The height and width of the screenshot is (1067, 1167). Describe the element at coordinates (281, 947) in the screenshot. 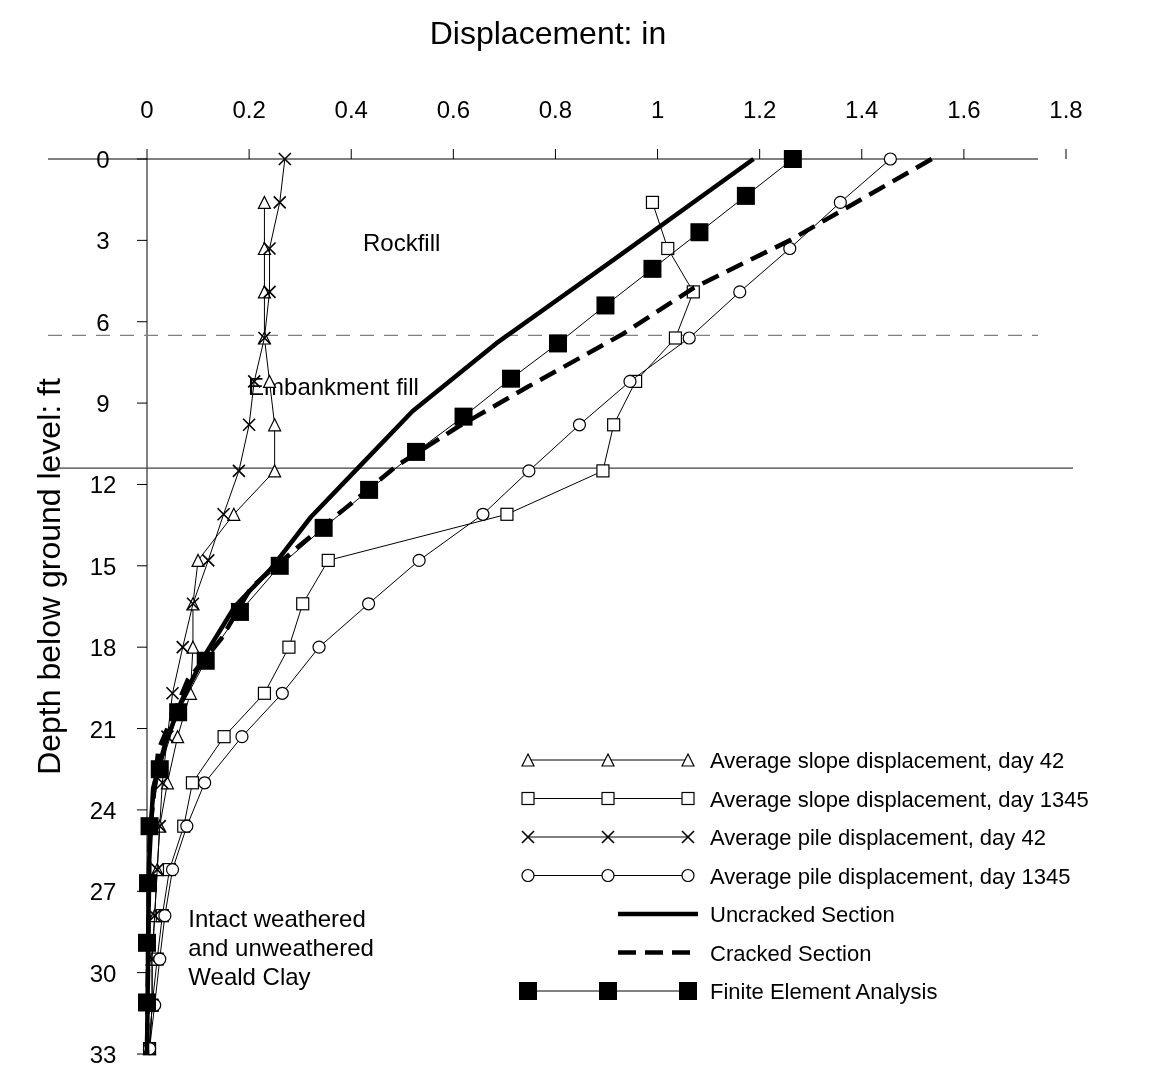

I see `annotation: Intact weathered and unweathered Weald Clay` at that location.